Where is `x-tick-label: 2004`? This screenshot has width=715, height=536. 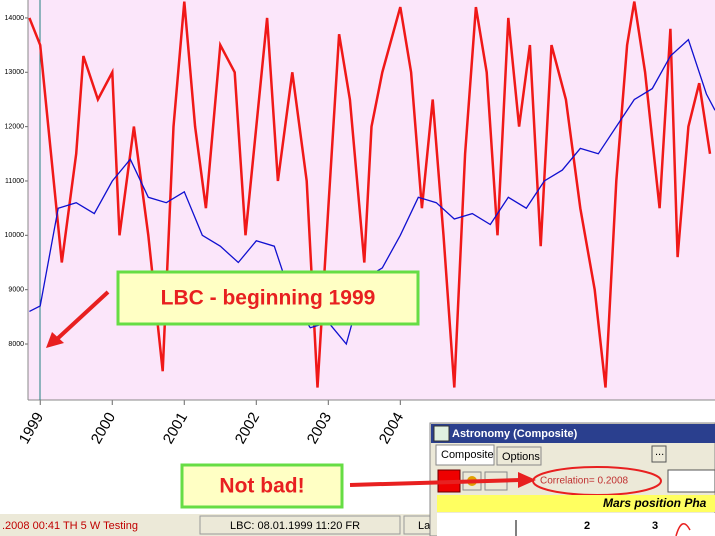 x-tick-label: 2004 is located at coordinates (391, 427).